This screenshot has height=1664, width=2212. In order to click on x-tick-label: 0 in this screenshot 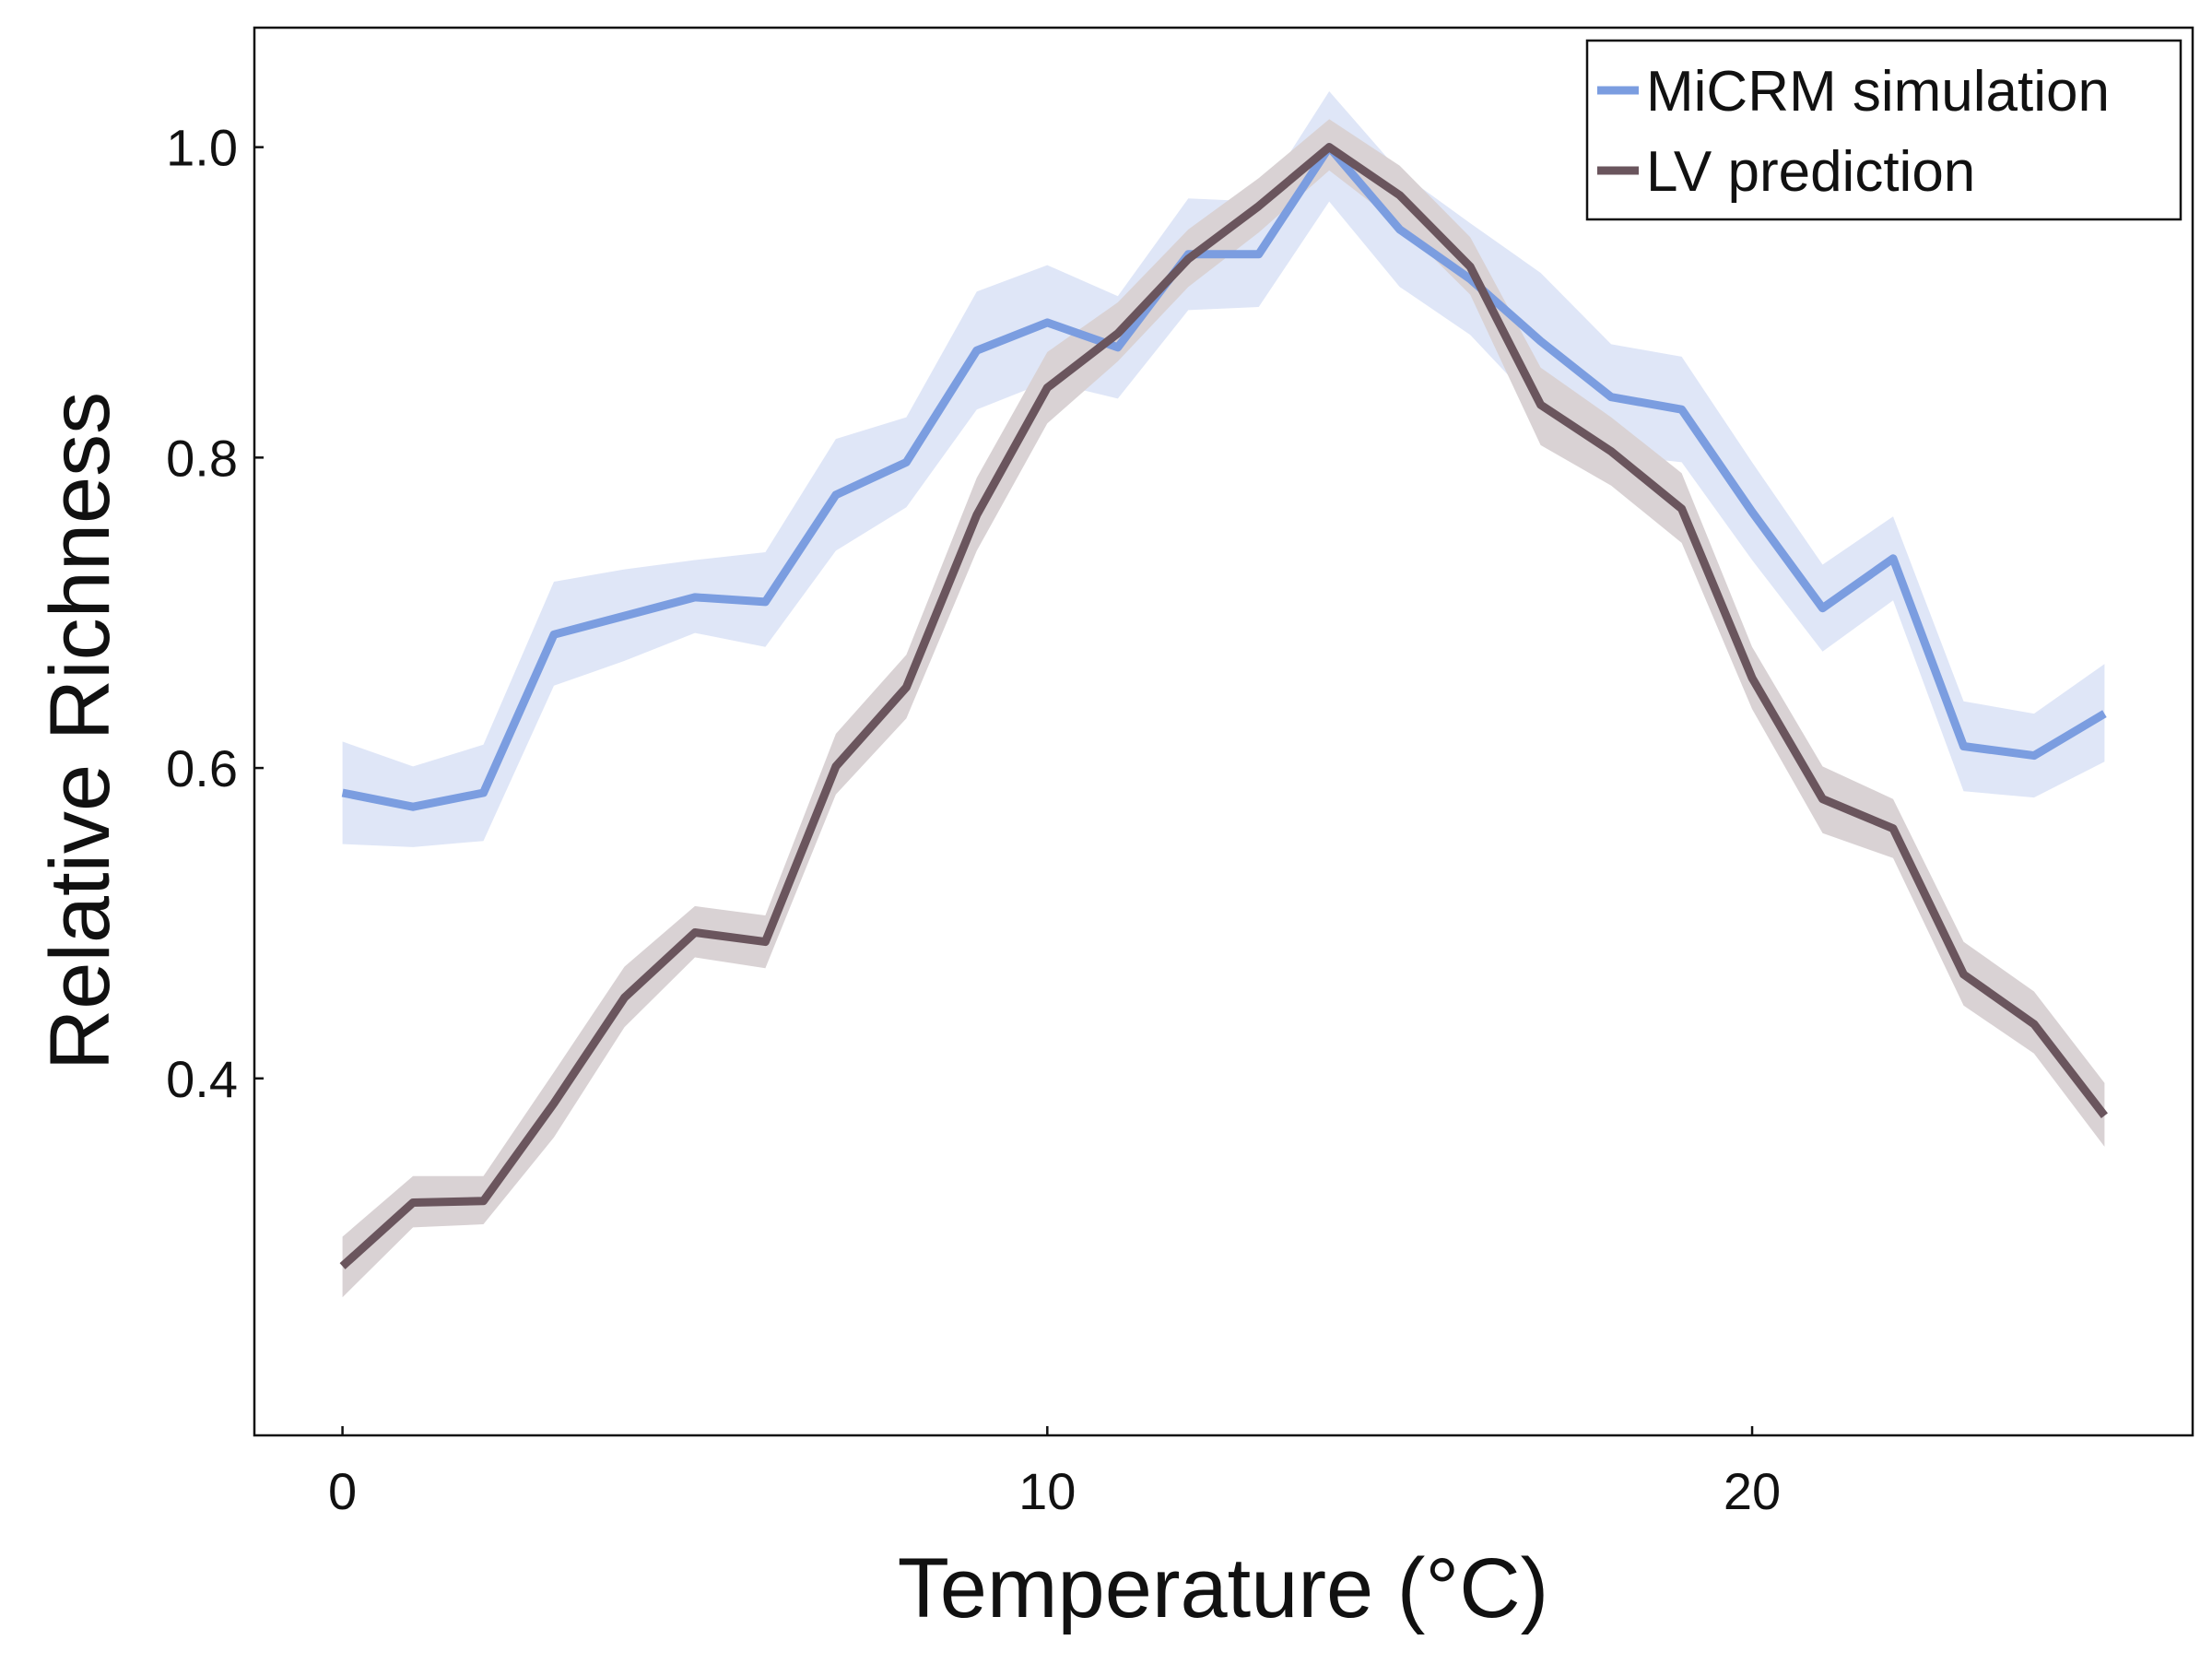, I will do `click(342, 1491)`.